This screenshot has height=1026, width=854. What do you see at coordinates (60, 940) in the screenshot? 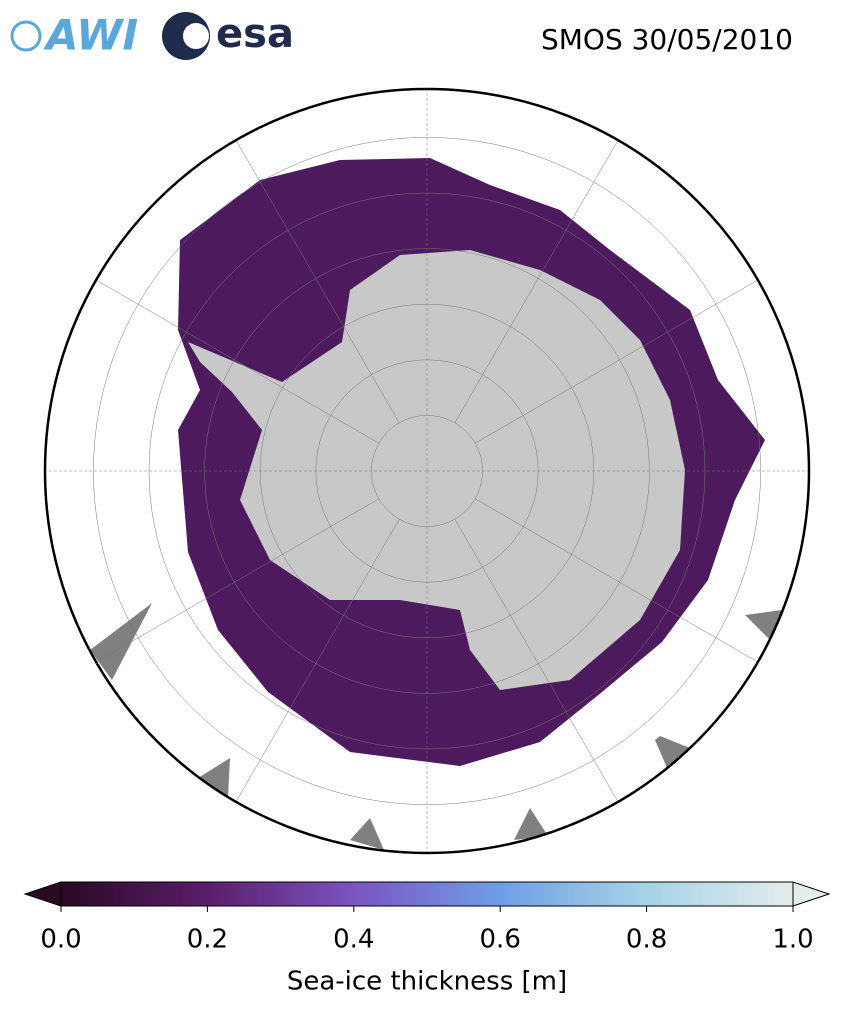
I see `colorbar-tick-label: 0.0` at bounding box center [60, 940].